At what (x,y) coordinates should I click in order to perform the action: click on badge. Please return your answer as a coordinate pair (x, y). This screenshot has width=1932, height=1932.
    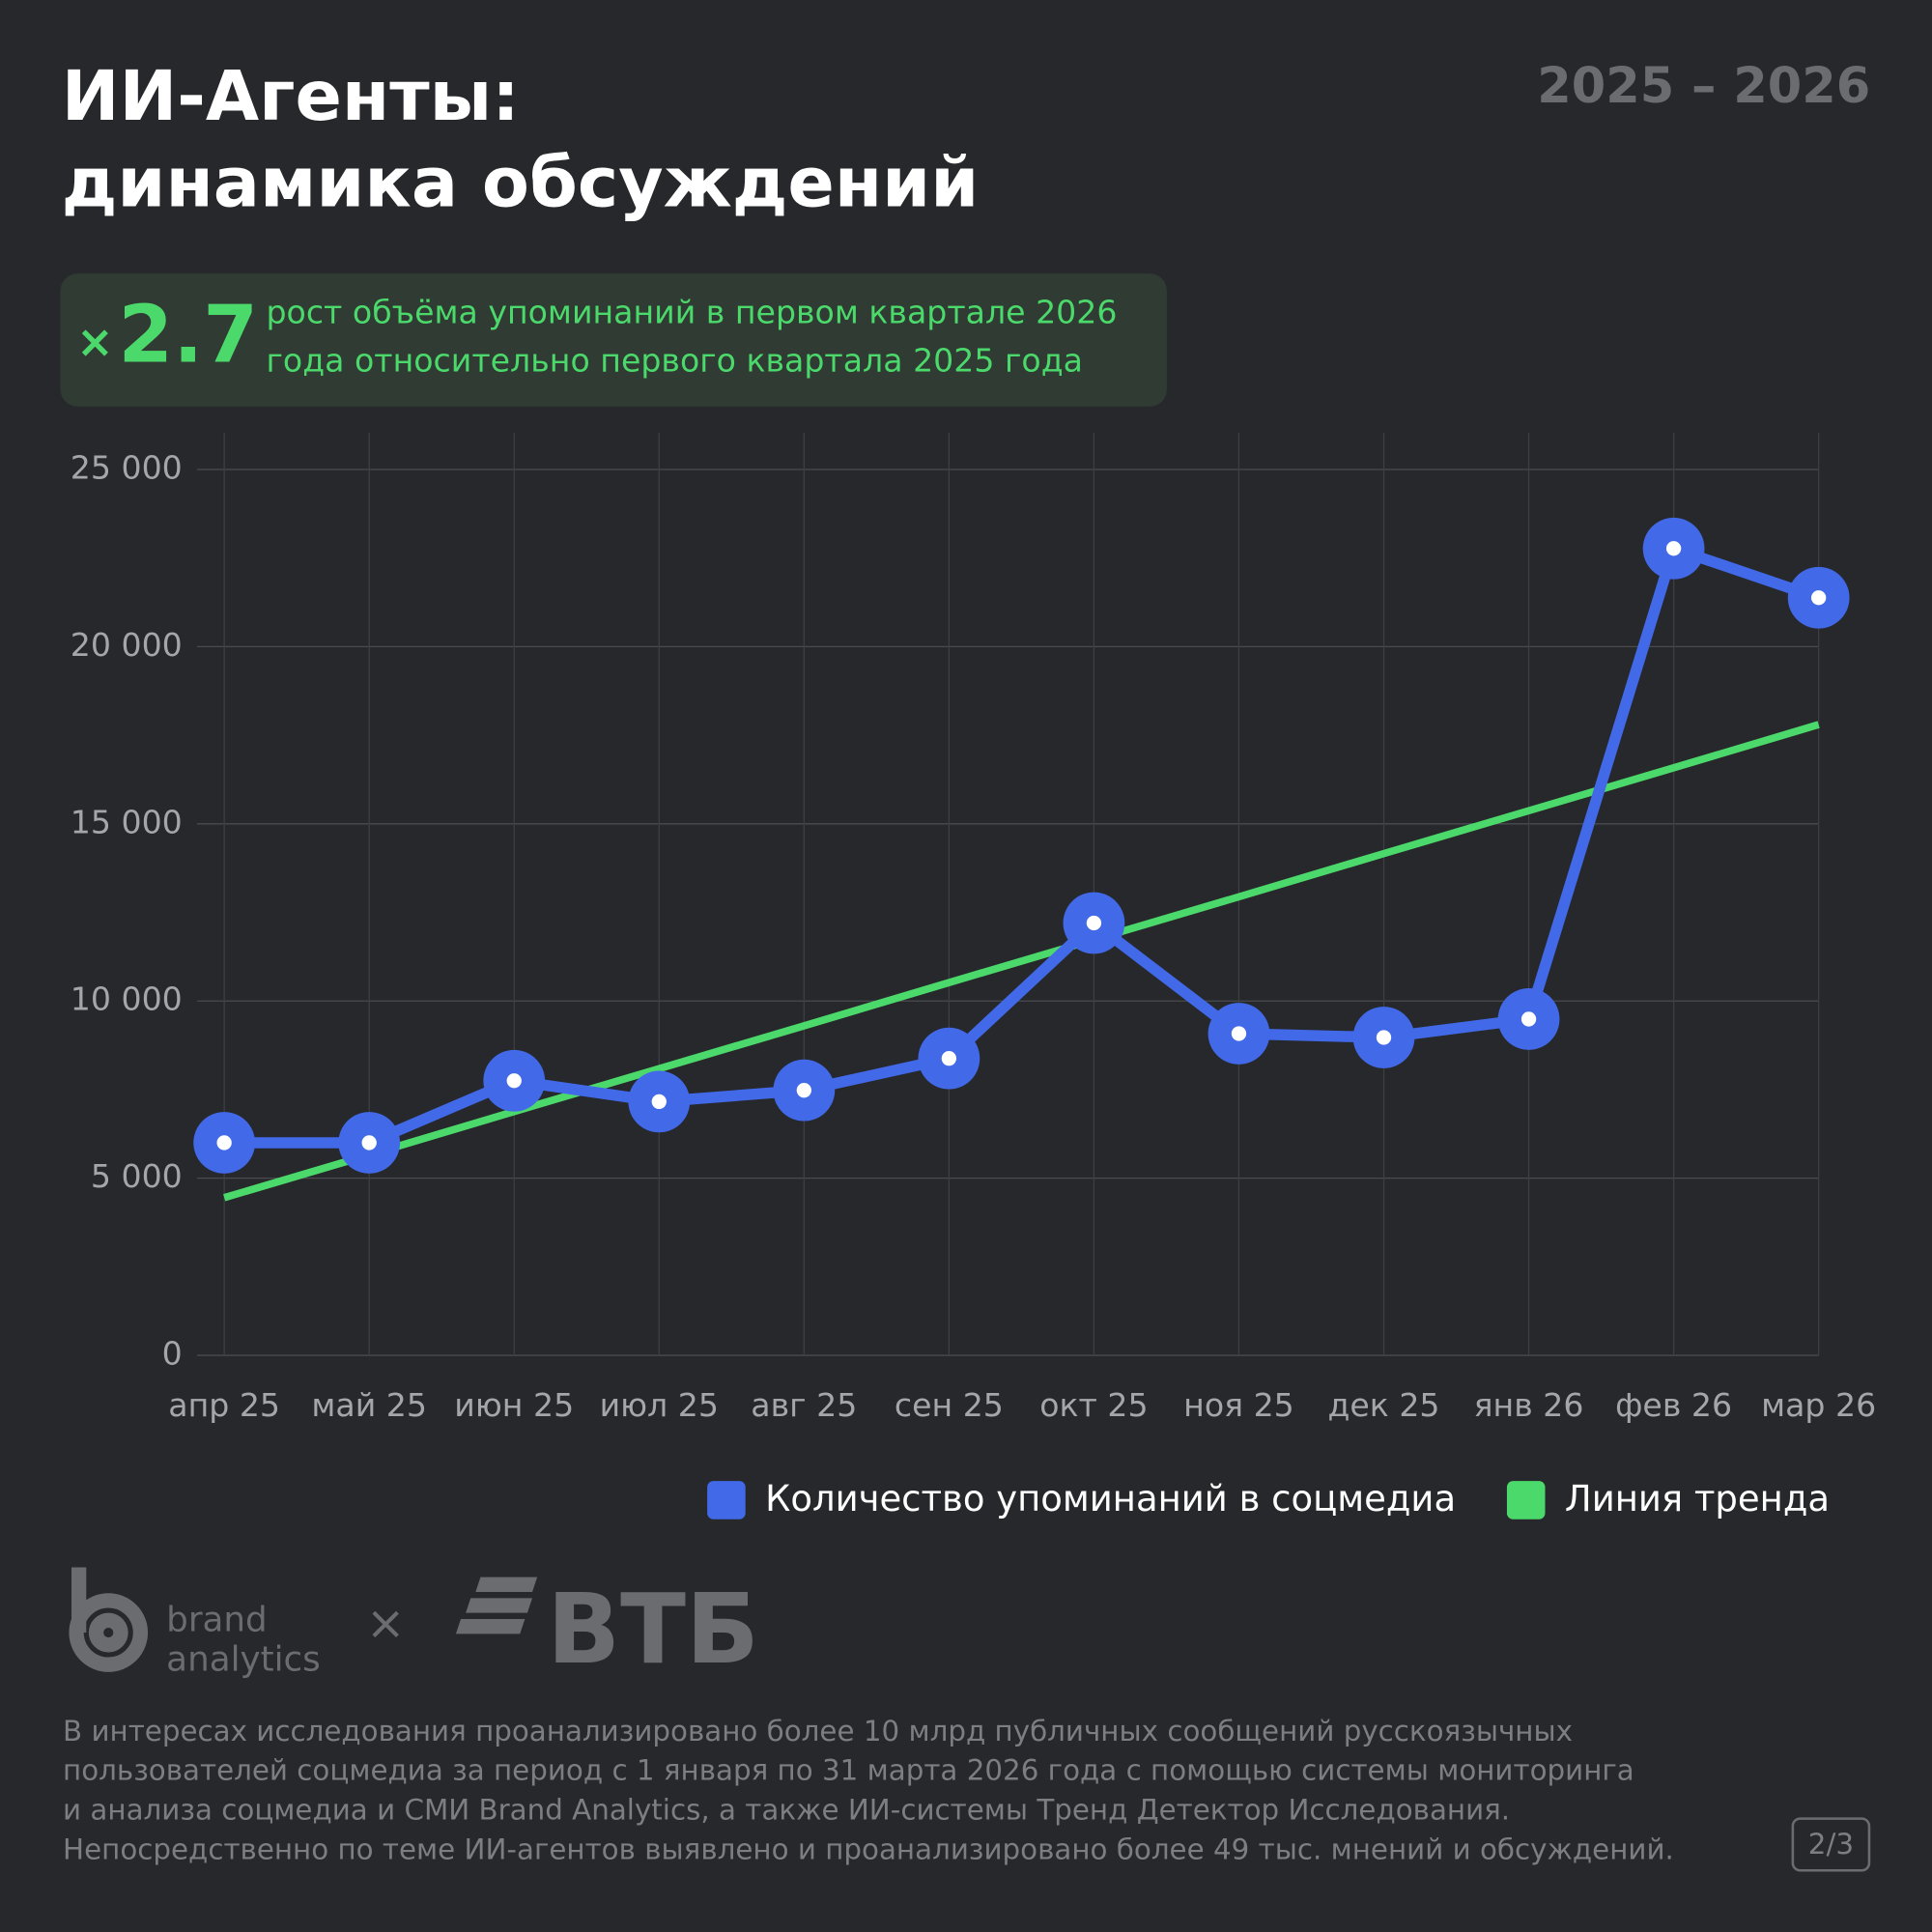
    Looking at the image, I should click on (613, 340).